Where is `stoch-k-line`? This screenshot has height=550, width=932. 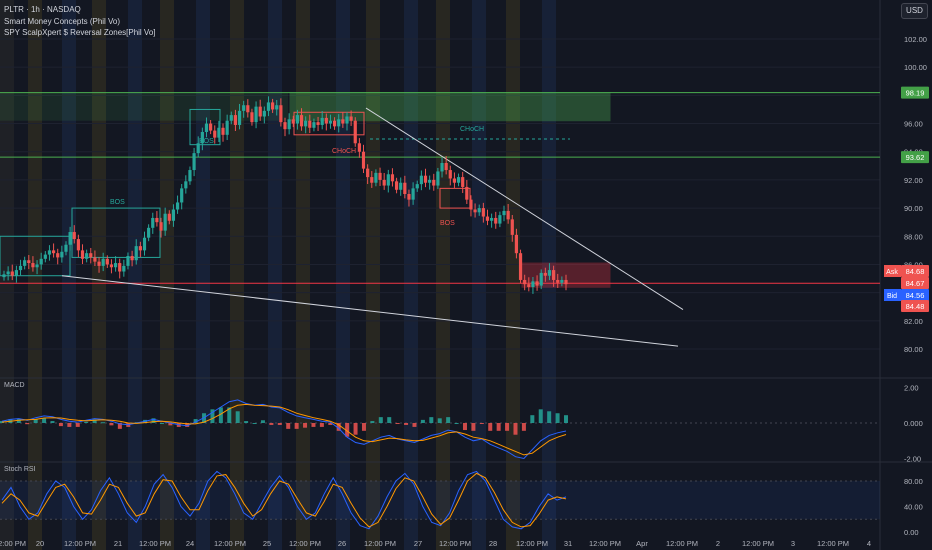 stoch-k-line is located at coordinates (284, 500).